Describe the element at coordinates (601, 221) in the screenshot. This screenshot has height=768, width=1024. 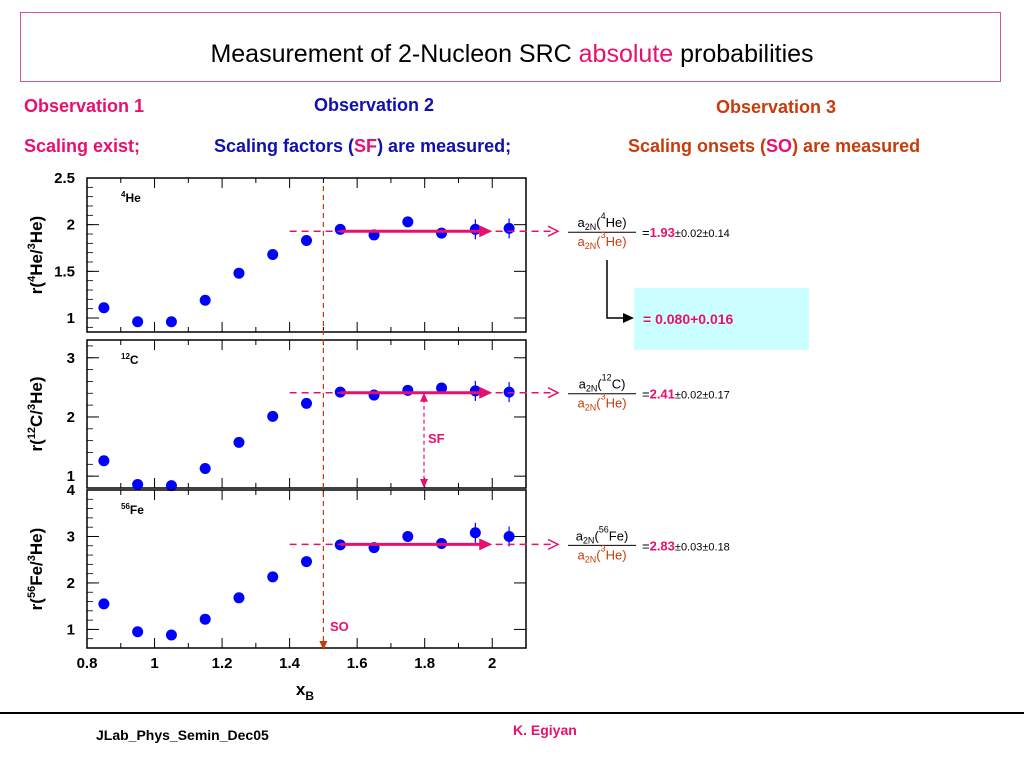
I see `ratio-numerator: a2N(4He)` at that location.